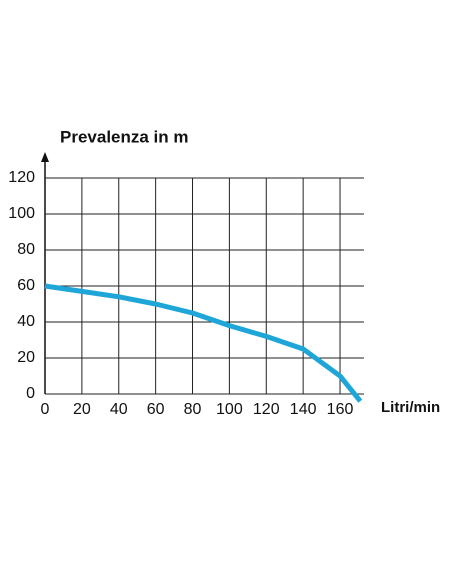 The image size is (452, 584). What do you see at coordinates (193, 409) in the screenshot?
I see `x-tick-label: 80` at bounding box center [193, 409].